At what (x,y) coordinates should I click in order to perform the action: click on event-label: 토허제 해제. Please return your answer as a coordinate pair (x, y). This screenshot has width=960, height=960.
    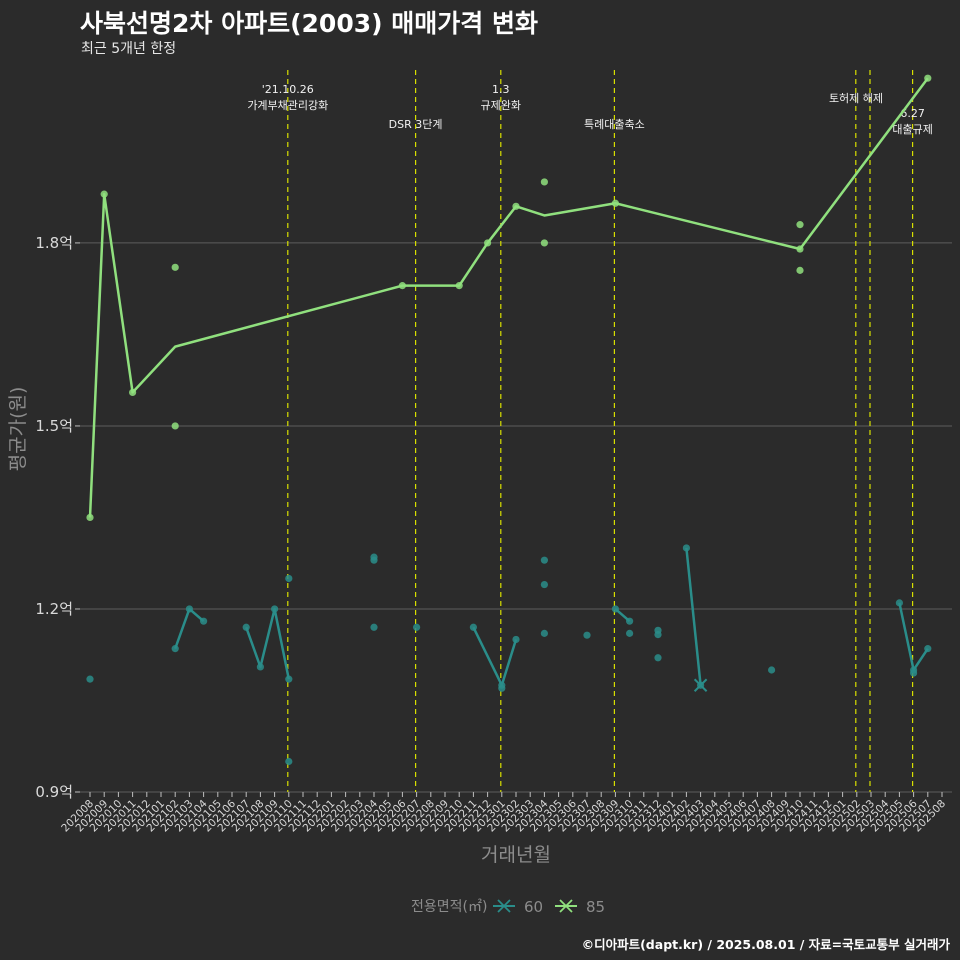
    Looking at the image, I should click on (856, 98).